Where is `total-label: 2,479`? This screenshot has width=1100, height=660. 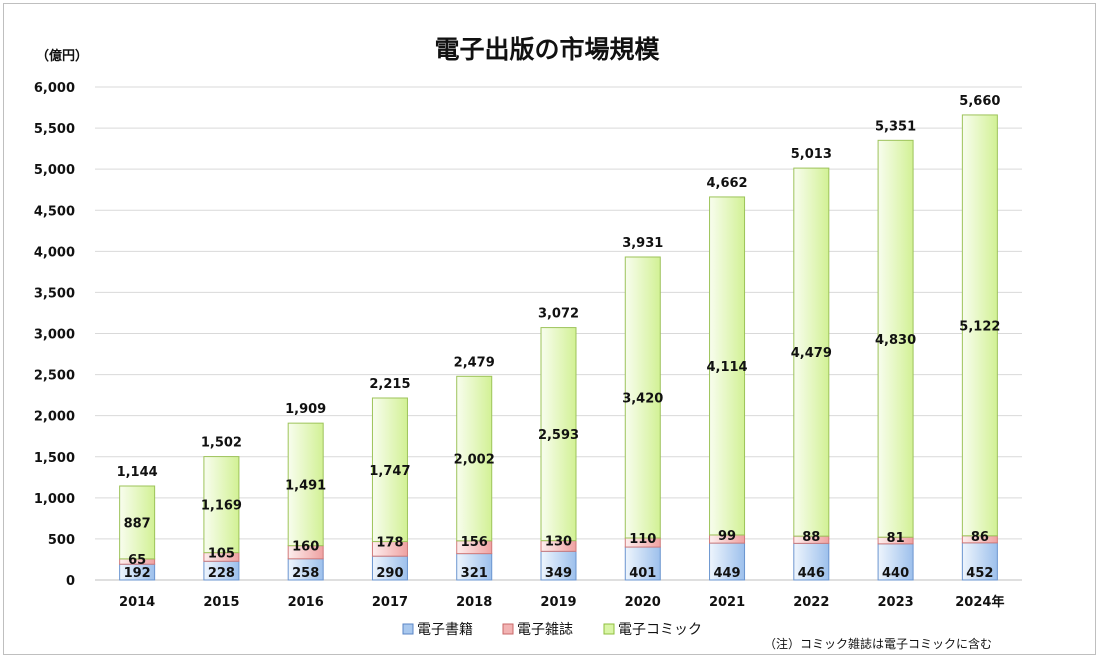
total-label: 2,479 is located at coordinates (474, 362).